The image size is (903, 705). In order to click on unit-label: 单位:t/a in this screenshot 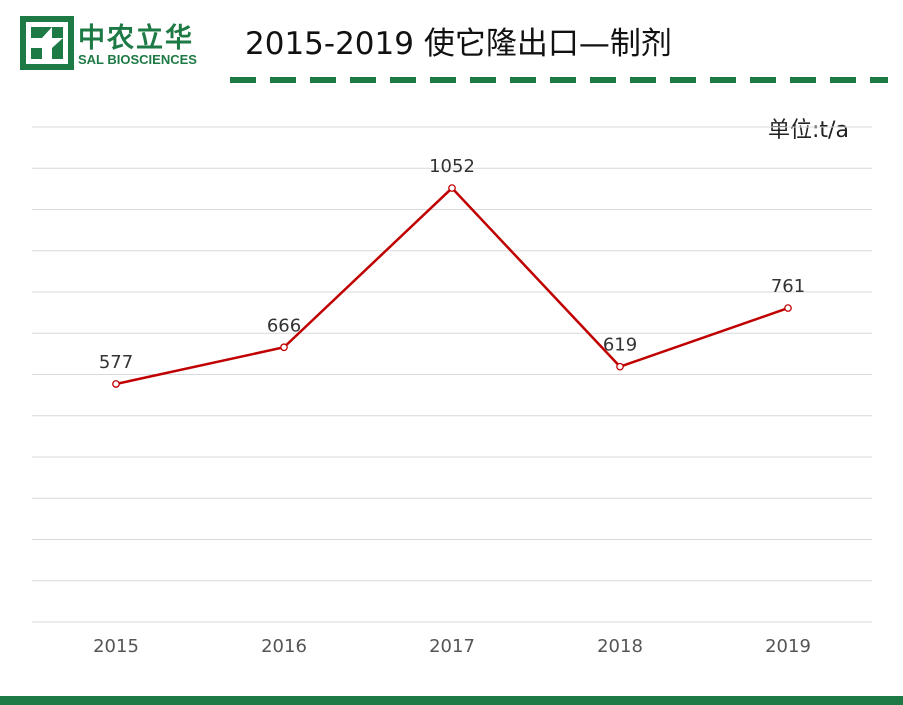, I will do `click(808, 130)`.